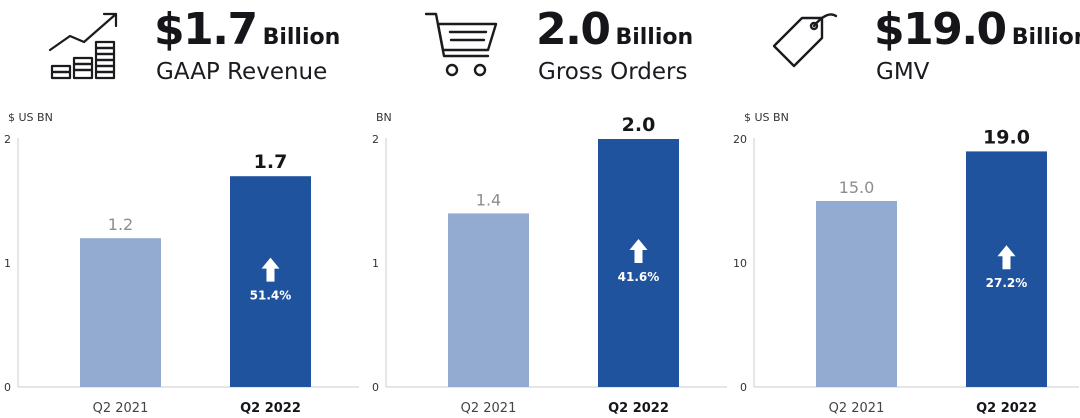  Describe the element at coordinates (462, 46) in the screenshot. I see `shopping-cart-icon` at that location.